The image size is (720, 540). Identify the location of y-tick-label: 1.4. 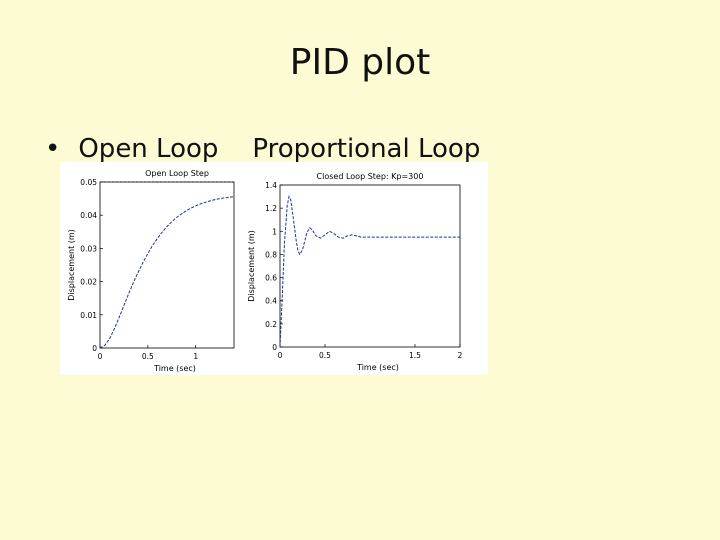
(271, 185).